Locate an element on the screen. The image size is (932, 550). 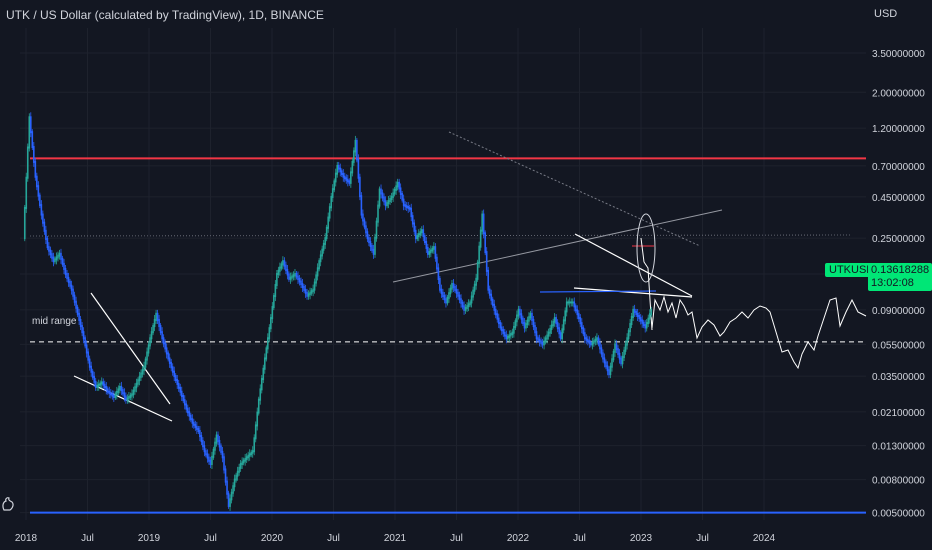
mid-range-label: mid range is located at coordinates (54, 321).